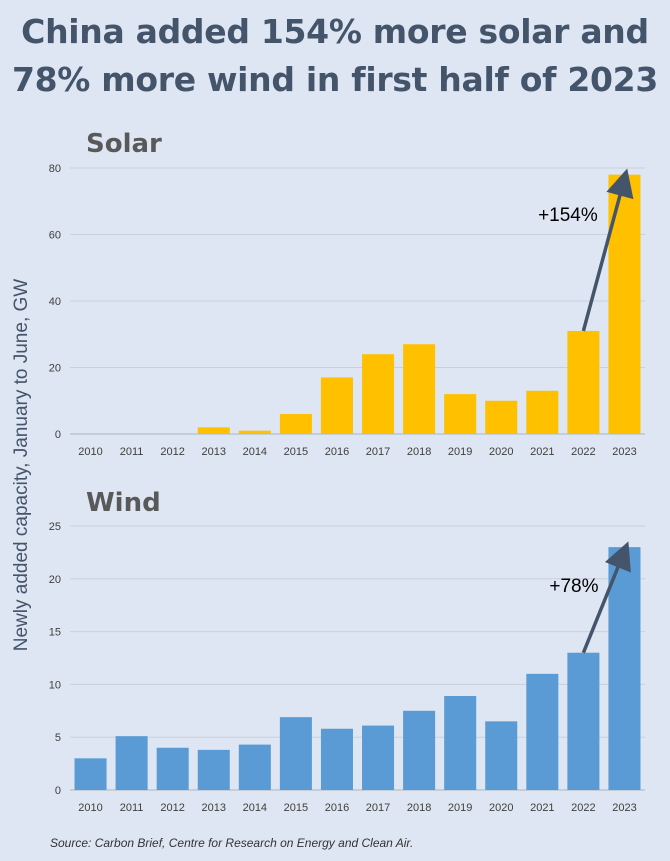 This screenshot has width=670, height=861. Describe the element at coordinates (296, 452) in the screenshot. I see `solar-x-tick-label: 2015` at that location.